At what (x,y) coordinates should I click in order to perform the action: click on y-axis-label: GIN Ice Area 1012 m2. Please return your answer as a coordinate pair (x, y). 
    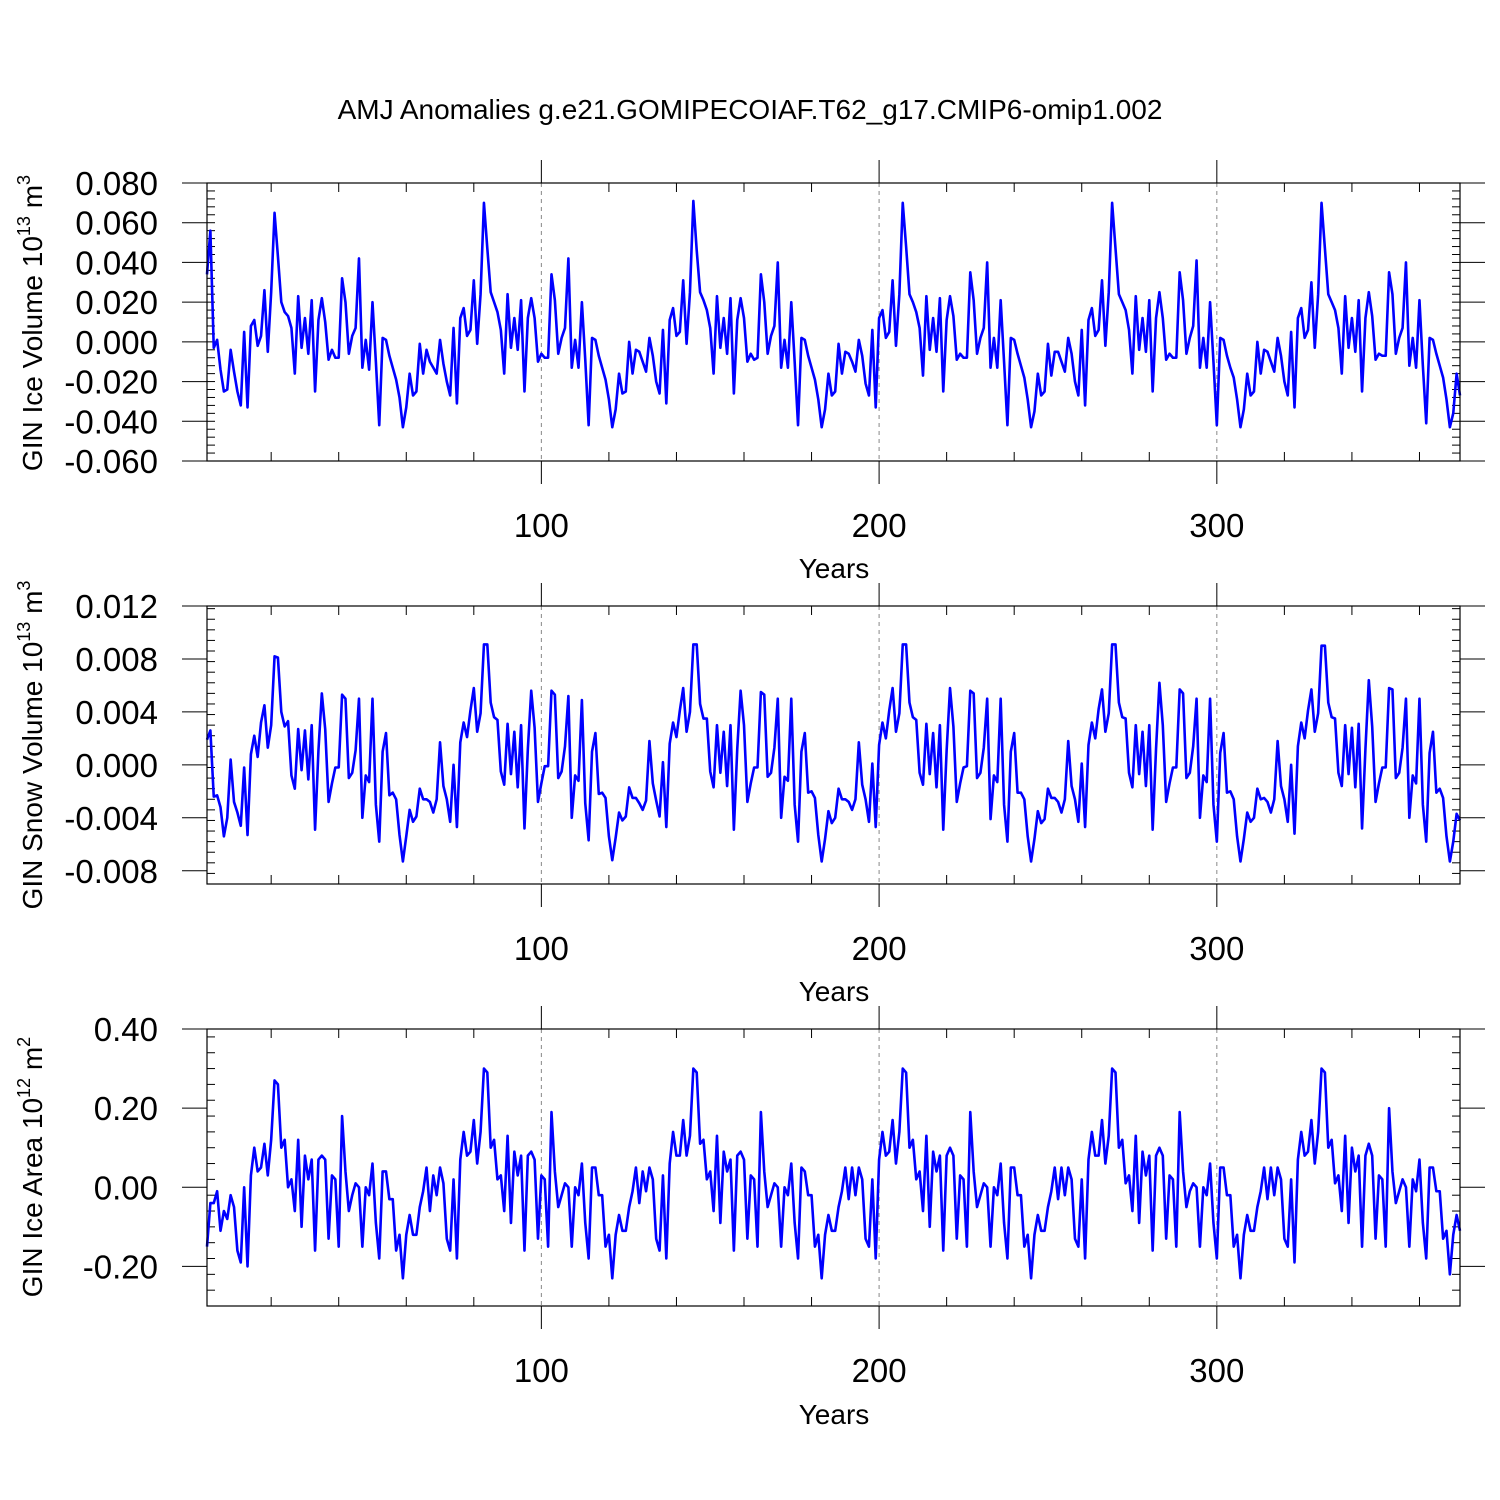
    Looking at the image, I should click on (31, 1167).